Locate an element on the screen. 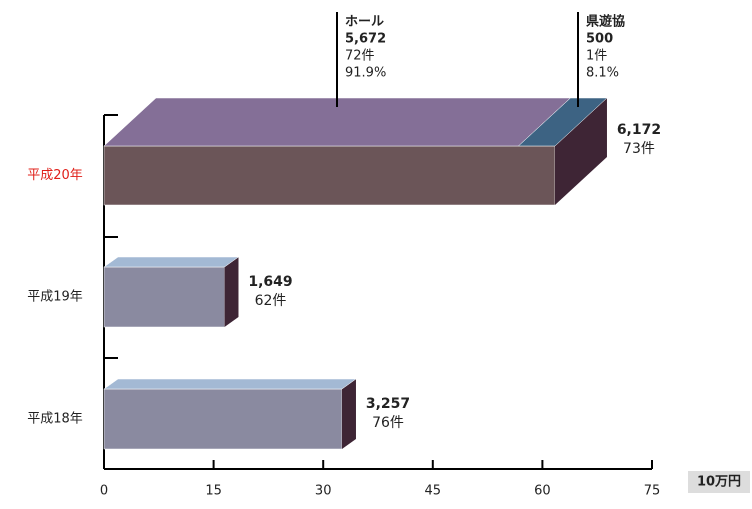 This screenshot has height=509, width=752. value-label: 1,649 is located at coordinates (270, 282).